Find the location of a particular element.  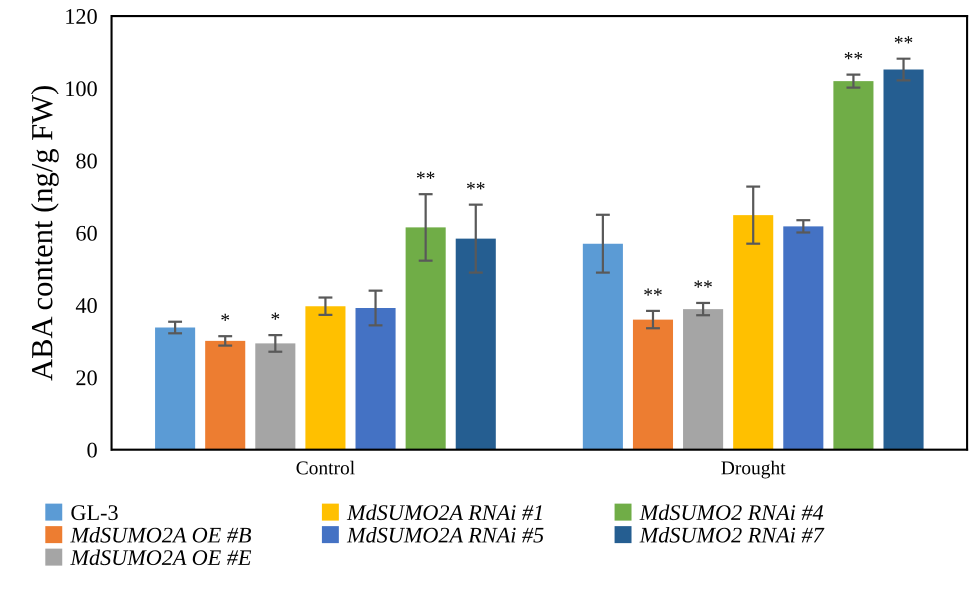

y-tick-label: 100 is located at coordinates (81, 88).